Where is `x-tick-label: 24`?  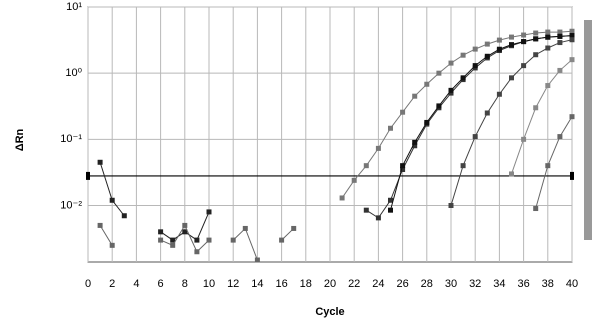 x-tick-label: 24 is located at coordinates (378, 284).